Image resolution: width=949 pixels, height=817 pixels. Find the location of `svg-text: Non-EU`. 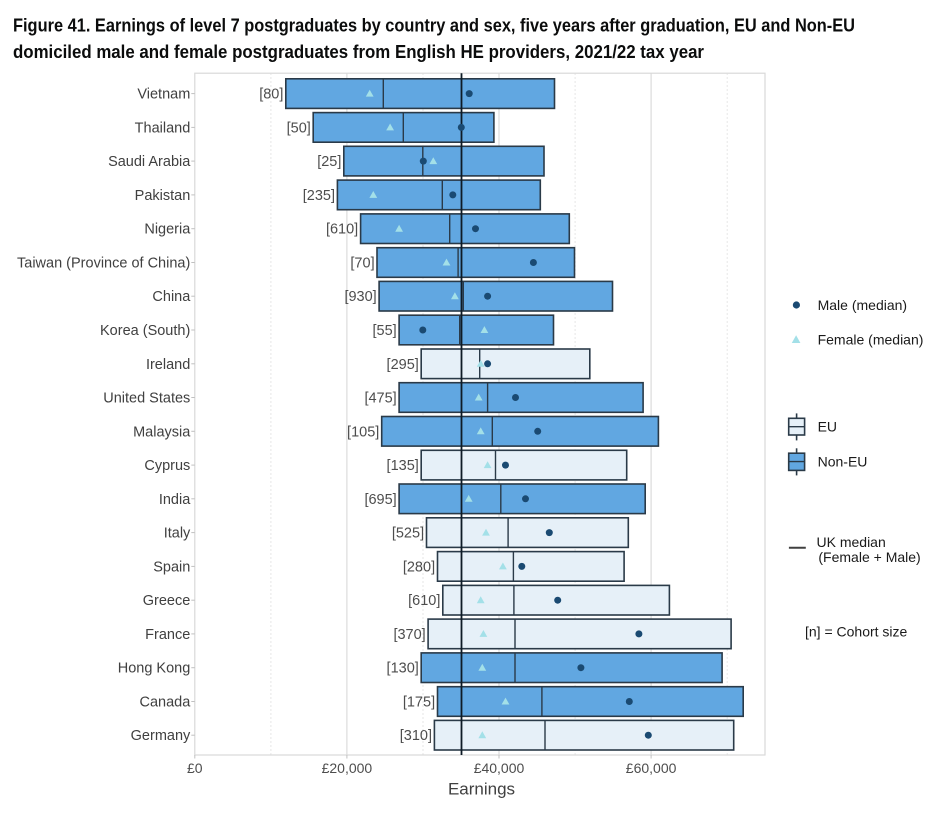

svg-text: Non-EU is located at coordinates (843, 462).